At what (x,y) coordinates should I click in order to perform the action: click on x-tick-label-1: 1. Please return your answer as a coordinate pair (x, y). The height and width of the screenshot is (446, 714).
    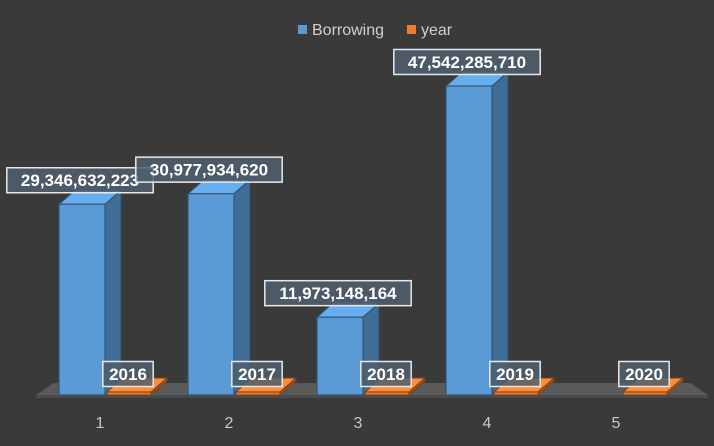
    Looking at the image, I should click on (100, 423).